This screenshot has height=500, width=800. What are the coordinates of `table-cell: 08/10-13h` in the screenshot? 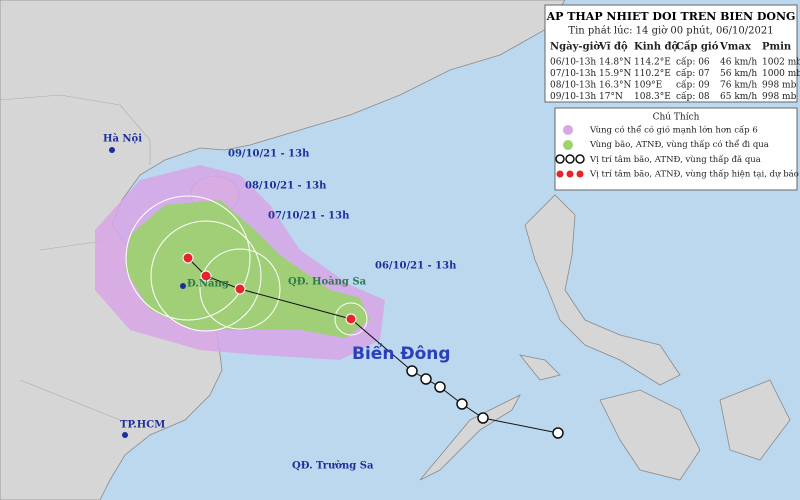 It's located at (573, 86).